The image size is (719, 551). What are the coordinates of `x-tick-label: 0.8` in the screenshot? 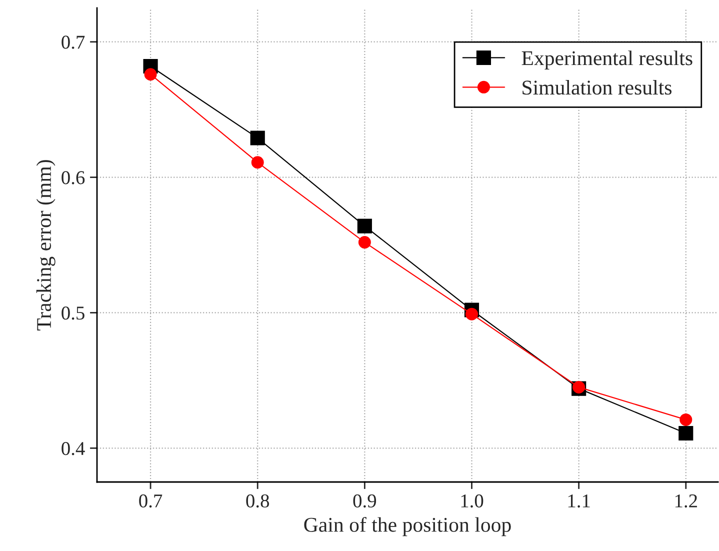 It's located at (258, 501).